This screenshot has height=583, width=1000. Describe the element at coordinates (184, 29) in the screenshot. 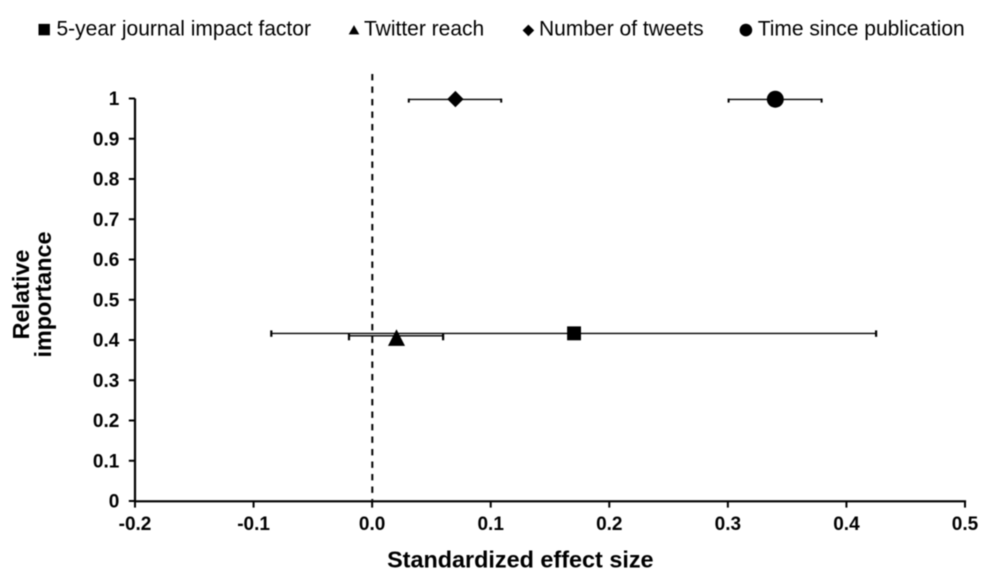

I see `svg-text: 5-year journal impact factor` at that location.